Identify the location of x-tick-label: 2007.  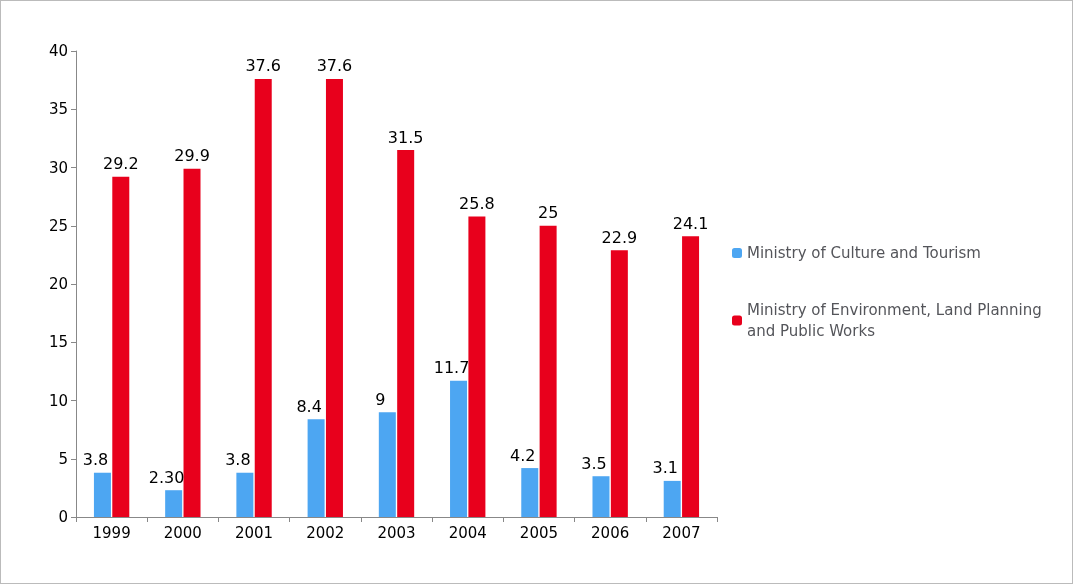
(681, 532).